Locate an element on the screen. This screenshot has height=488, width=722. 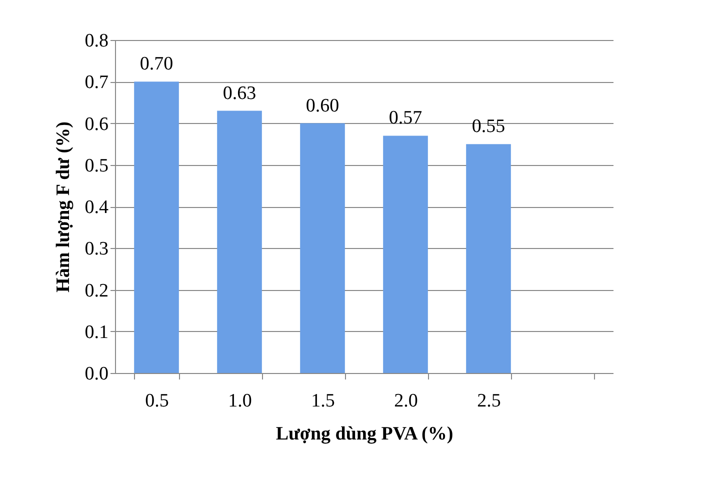
x-tick-label: 1.0 is located at coordinates (240, 401).